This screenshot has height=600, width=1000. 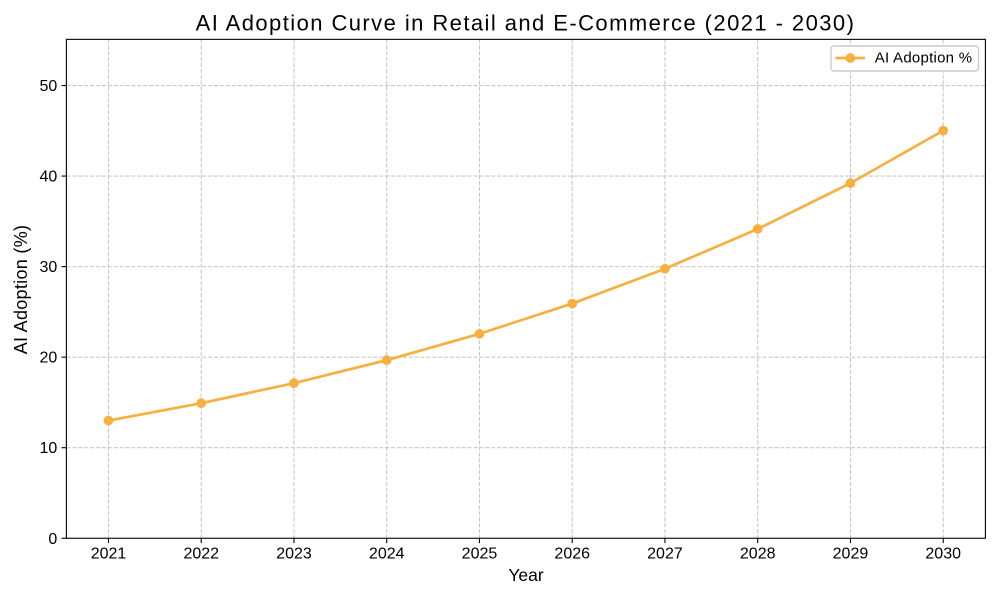 What do you see at coordinates (665, 554) in the screenshot?
I see `svg-text: 2027` at bounding box center [665, 554].